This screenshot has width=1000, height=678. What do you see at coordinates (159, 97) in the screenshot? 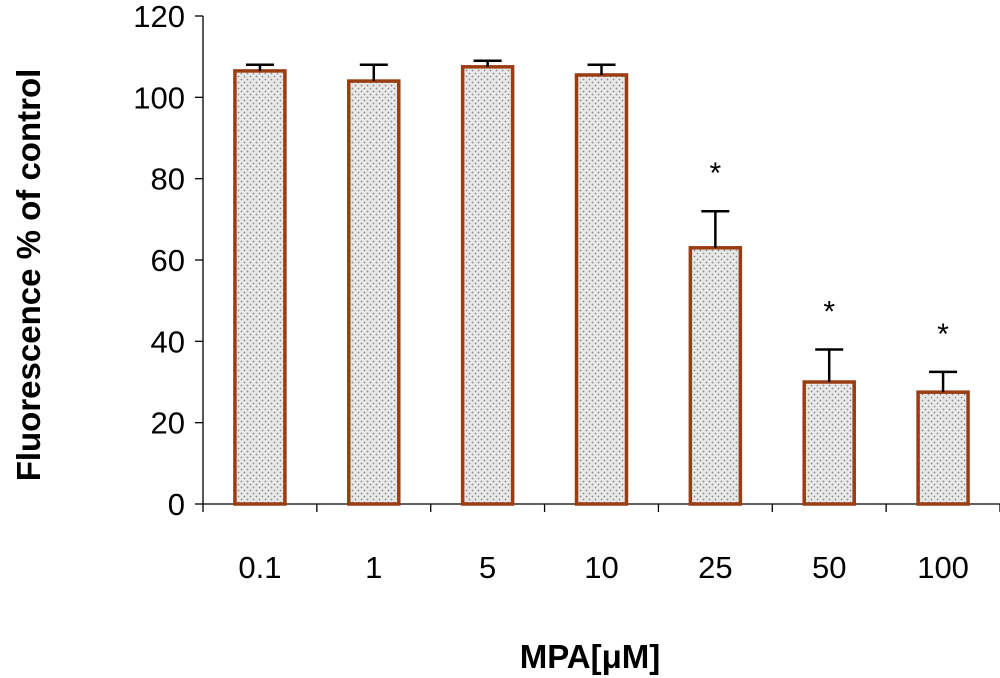
I see `y-tick-label: 100` at bounding box center [159, 97].